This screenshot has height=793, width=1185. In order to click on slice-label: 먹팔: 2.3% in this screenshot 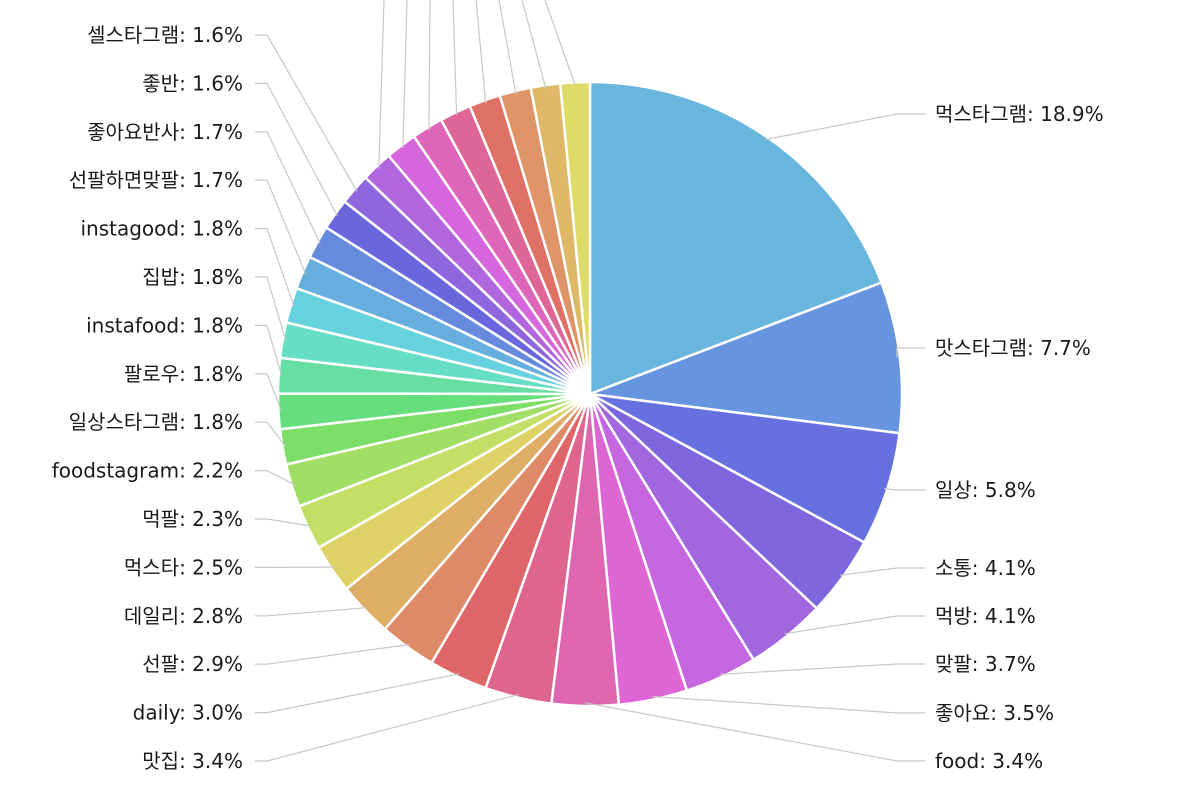, I will do `click(192, 519)`.